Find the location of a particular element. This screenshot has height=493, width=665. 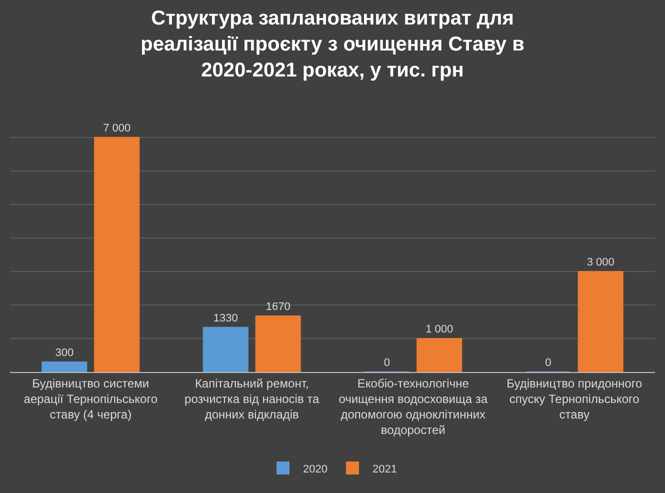

data-label: 7 000 is located at coordinates (117, 128).